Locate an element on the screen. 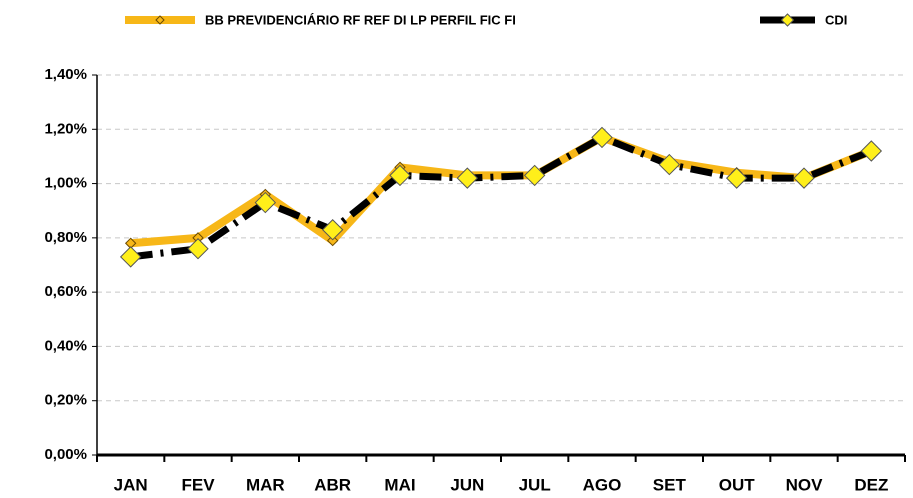  y-tick-label: 1,20% is located at coordinates (65, 128).